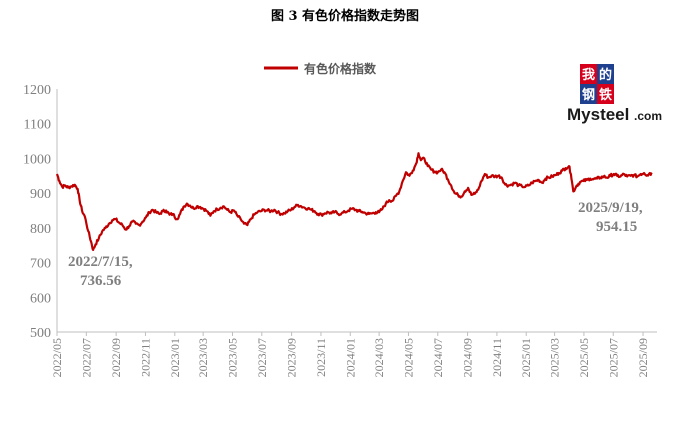 The width and height of the screenshot is (690, 426). Describe the element at coordinates (610, 217) in the screenshot. I see `annotation-latest: 2025/9/19, 954.15` at that location.